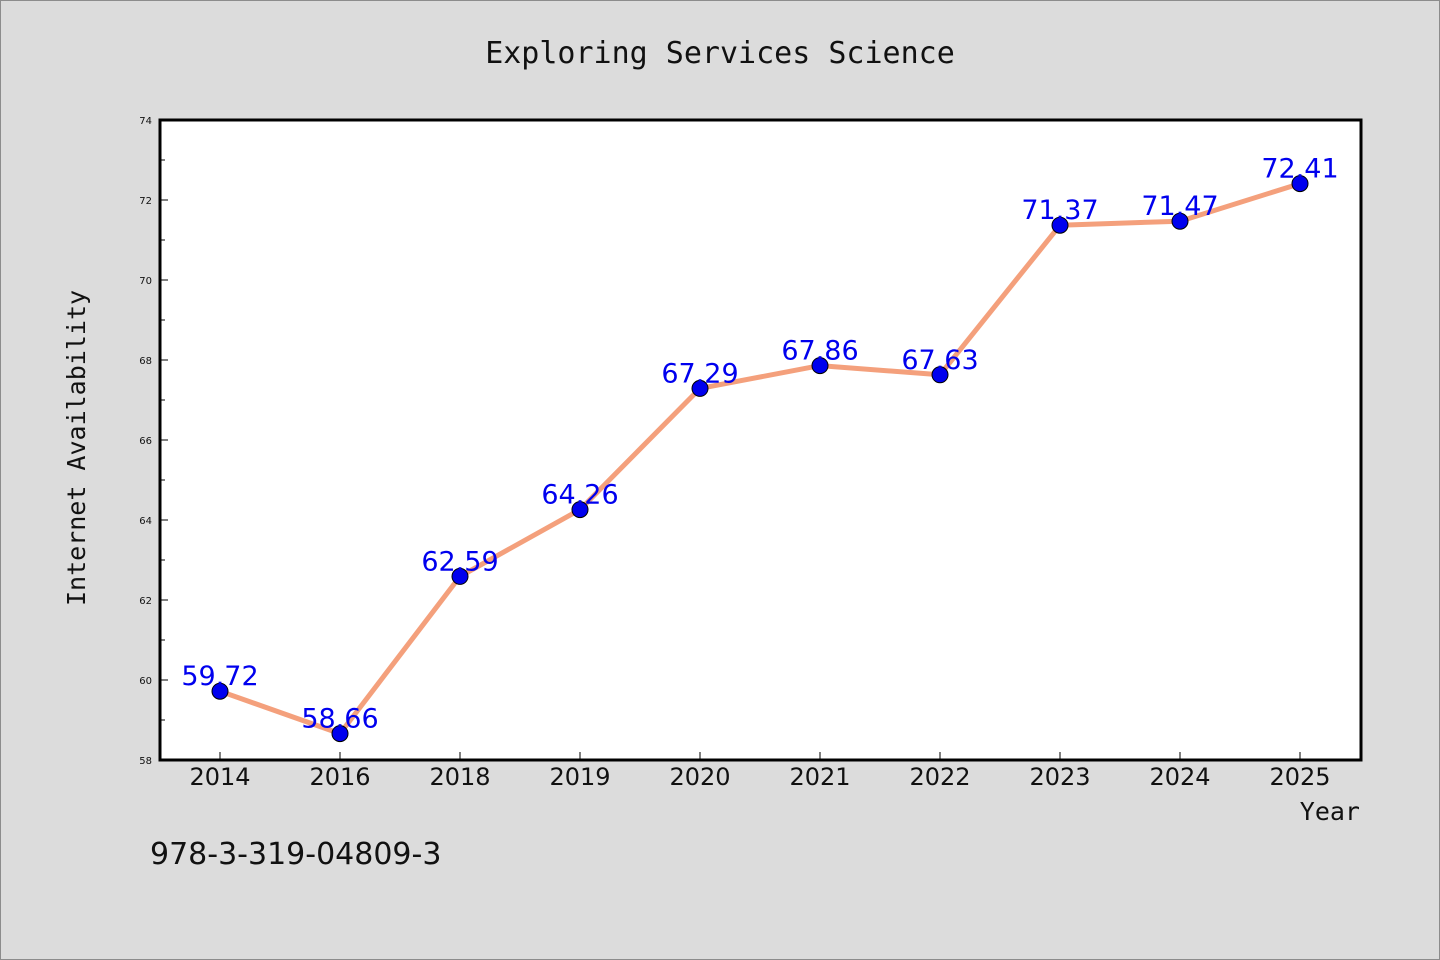 The width and height of the screenshot is (1440, 960). Describe the element at coordinates (145, 201) in the screenshot. I see `y-tick-label: 72` at that location.